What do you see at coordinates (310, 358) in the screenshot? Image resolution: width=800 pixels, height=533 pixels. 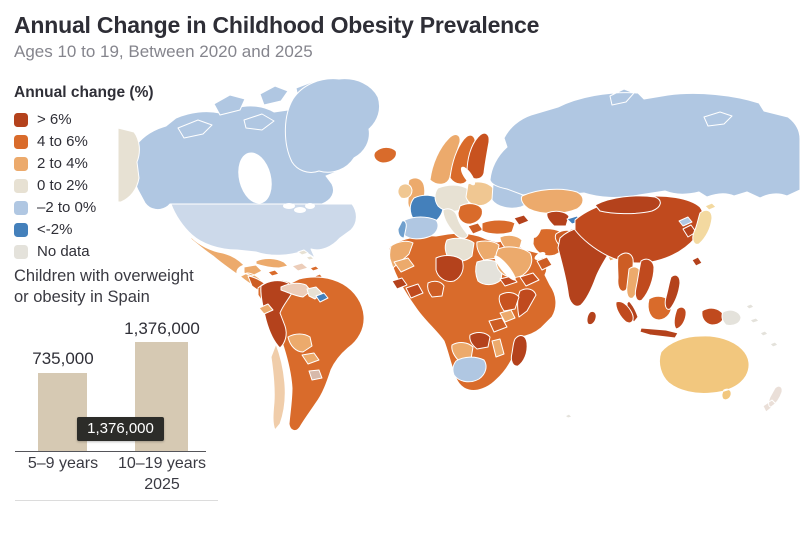 I see `region-paraguay` at bounding box center [310, 358].